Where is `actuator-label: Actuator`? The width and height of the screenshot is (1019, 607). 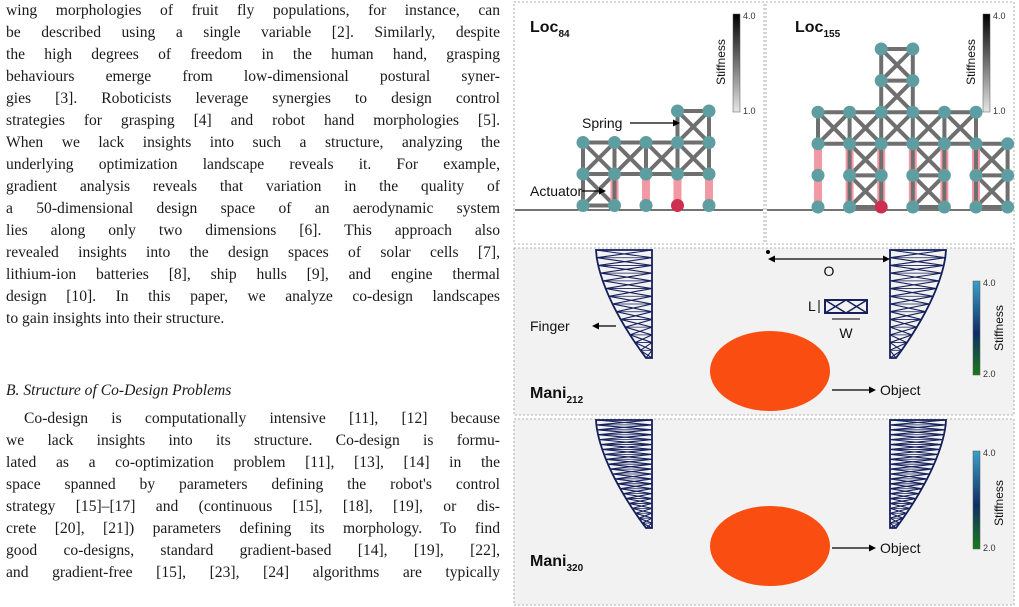
actuator-label: Actuator is located at coordinates (556, 191).